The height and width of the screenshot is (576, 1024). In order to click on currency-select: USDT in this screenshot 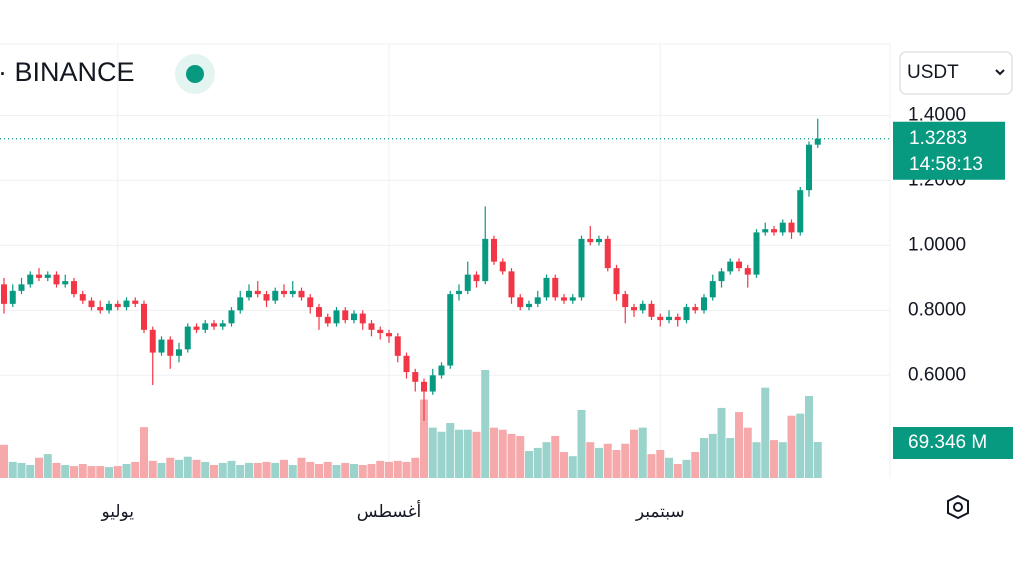, I will do `click(956, 73)`.